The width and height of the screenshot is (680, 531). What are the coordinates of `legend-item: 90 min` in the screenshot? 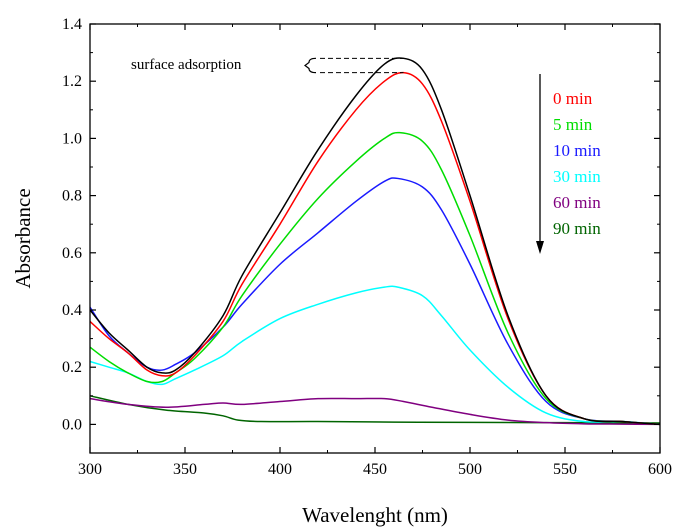 It's located at (577, 228).